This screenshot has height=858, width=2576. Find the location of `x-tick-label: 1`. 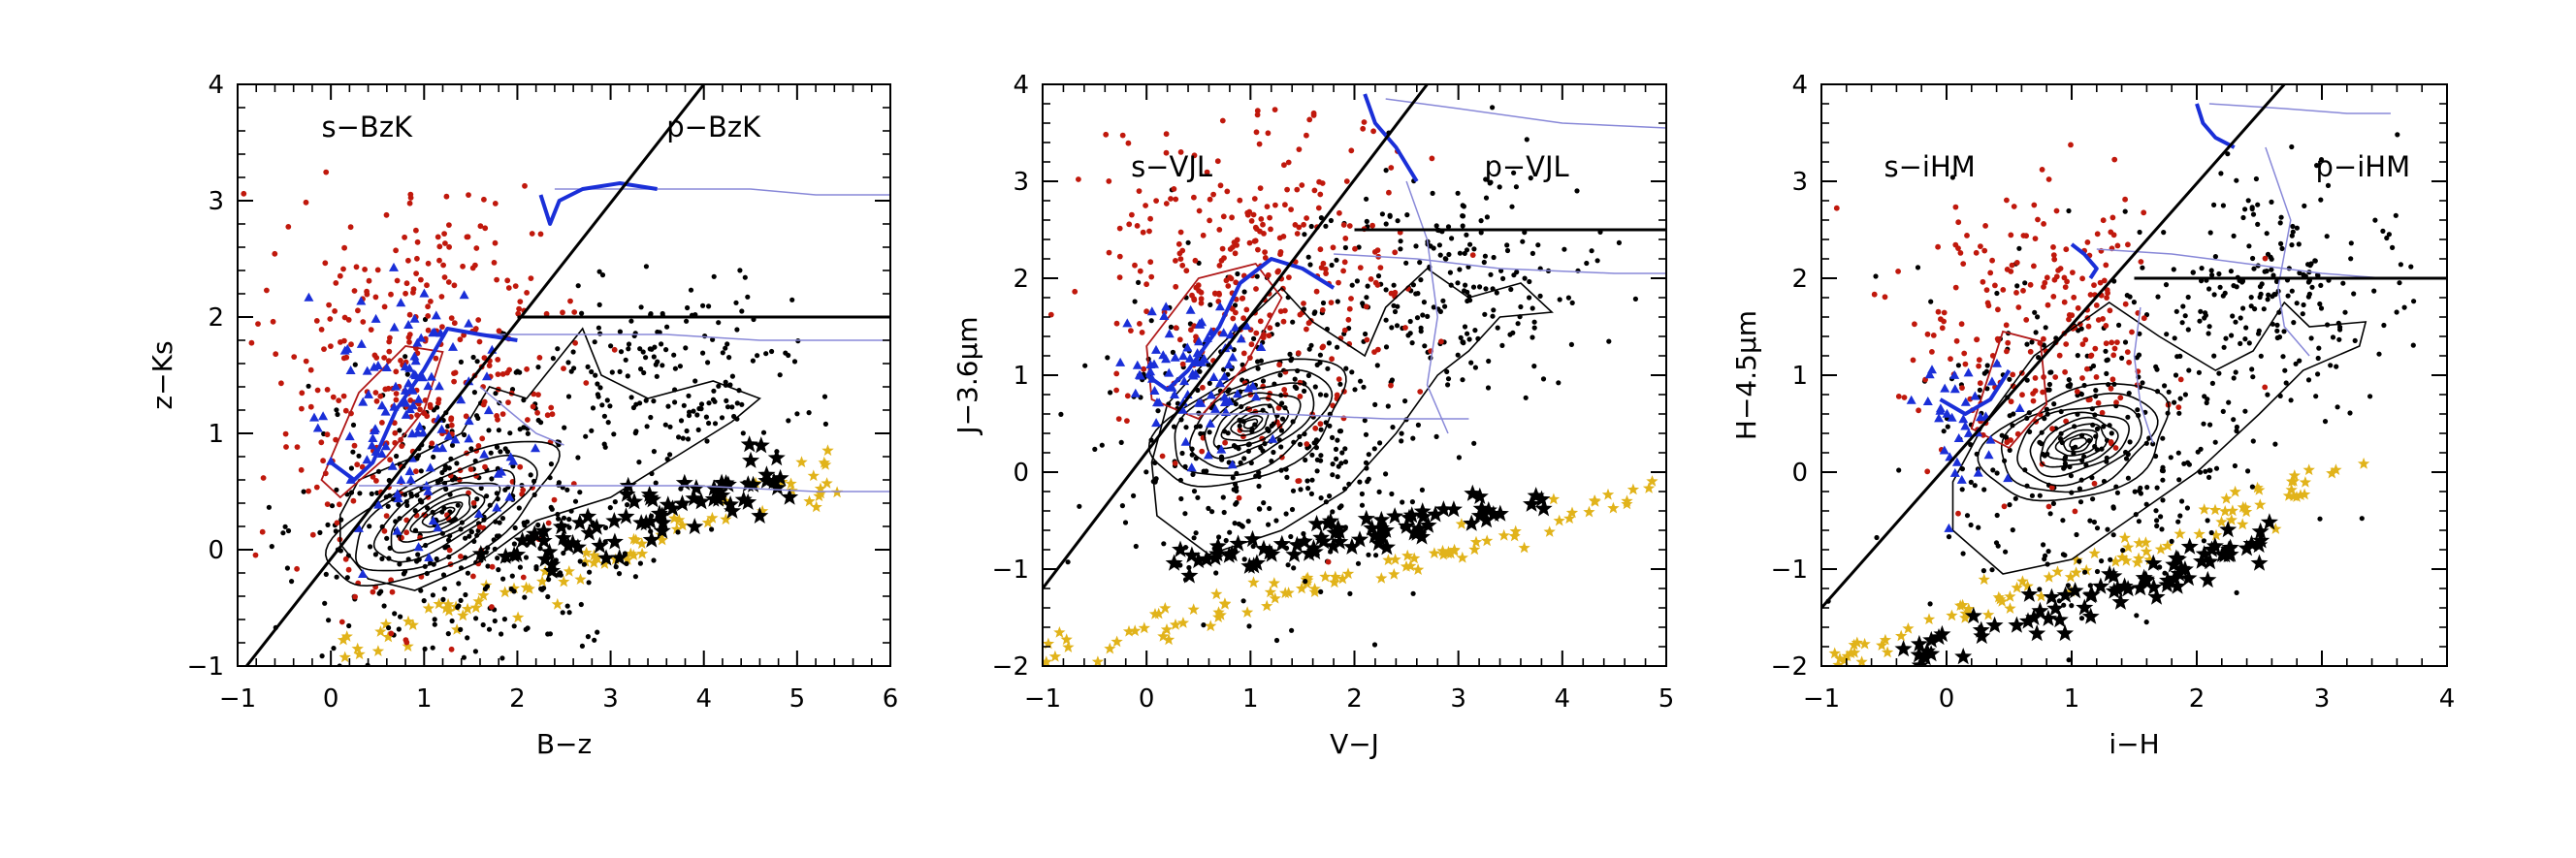

x-tick-label: 1 is located at coordinates (424, 699).